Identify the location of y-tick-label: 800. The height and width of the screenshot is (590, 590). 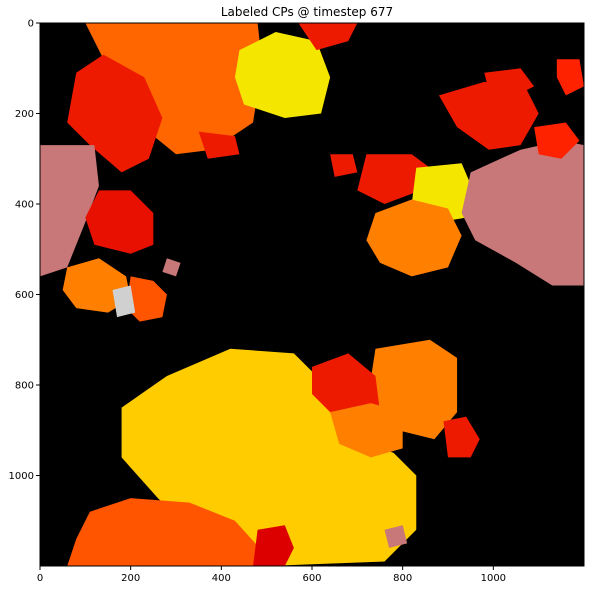
(24, 386).